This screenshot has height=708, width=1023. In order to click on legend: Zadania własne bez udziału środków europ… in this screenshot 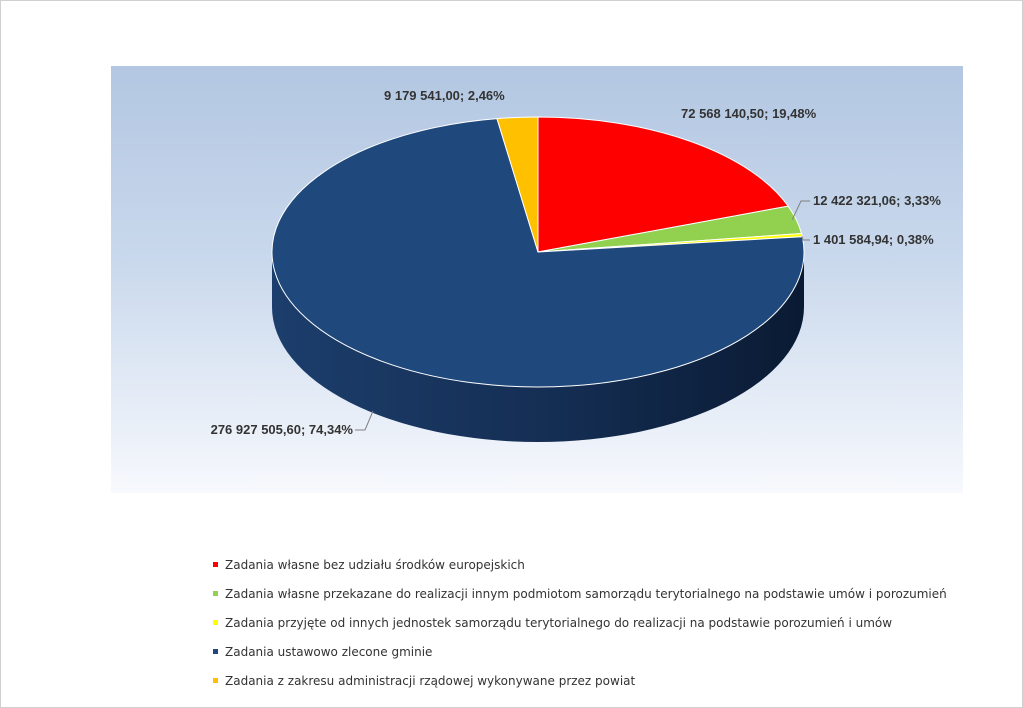, I will do `click(580, 627)`.